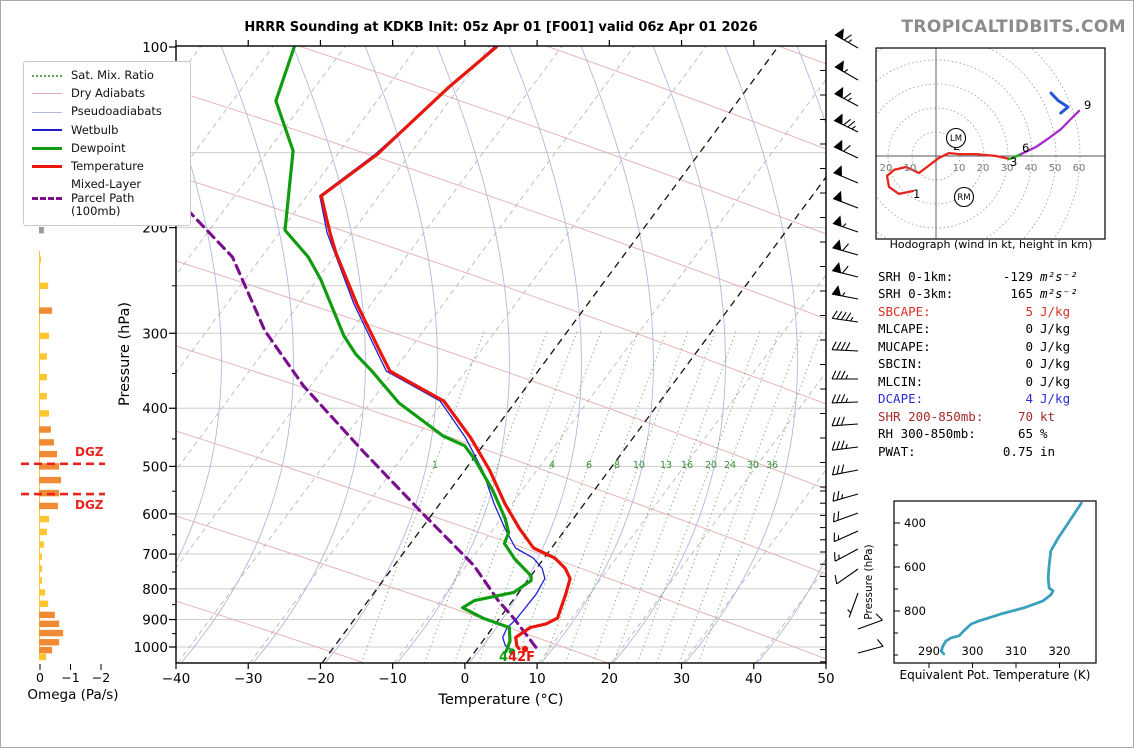 This screenshot has height=748, width=1134. What do you see at coordinates (393, 589) in the screenshot?
I see `dry-adiabat` at bounding box center [393, 589].